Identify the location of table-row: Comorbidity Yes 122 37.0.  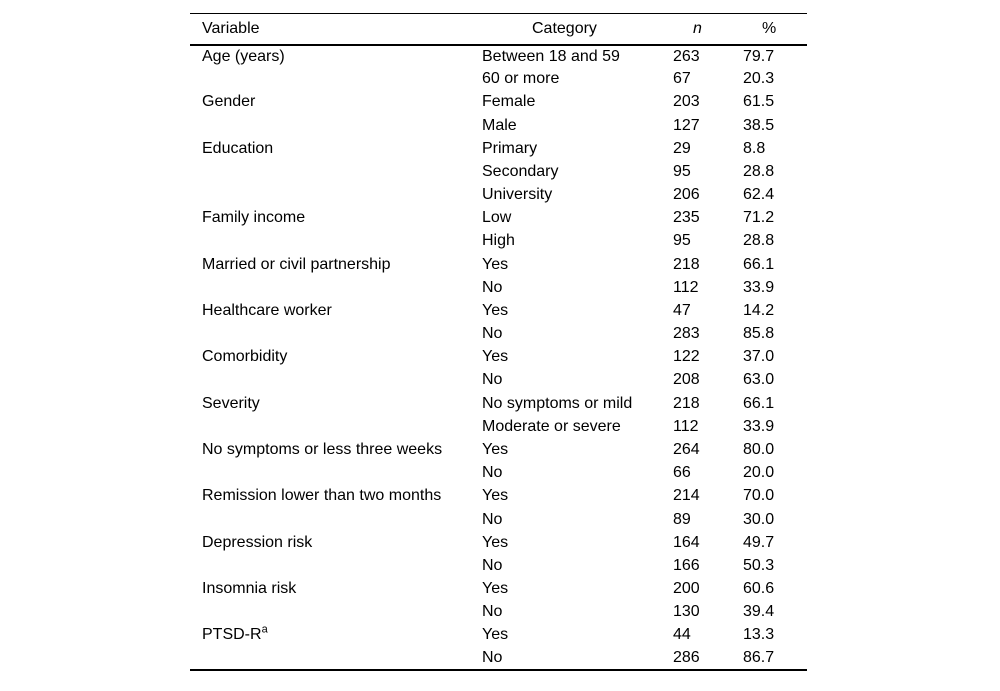
(498, 357).